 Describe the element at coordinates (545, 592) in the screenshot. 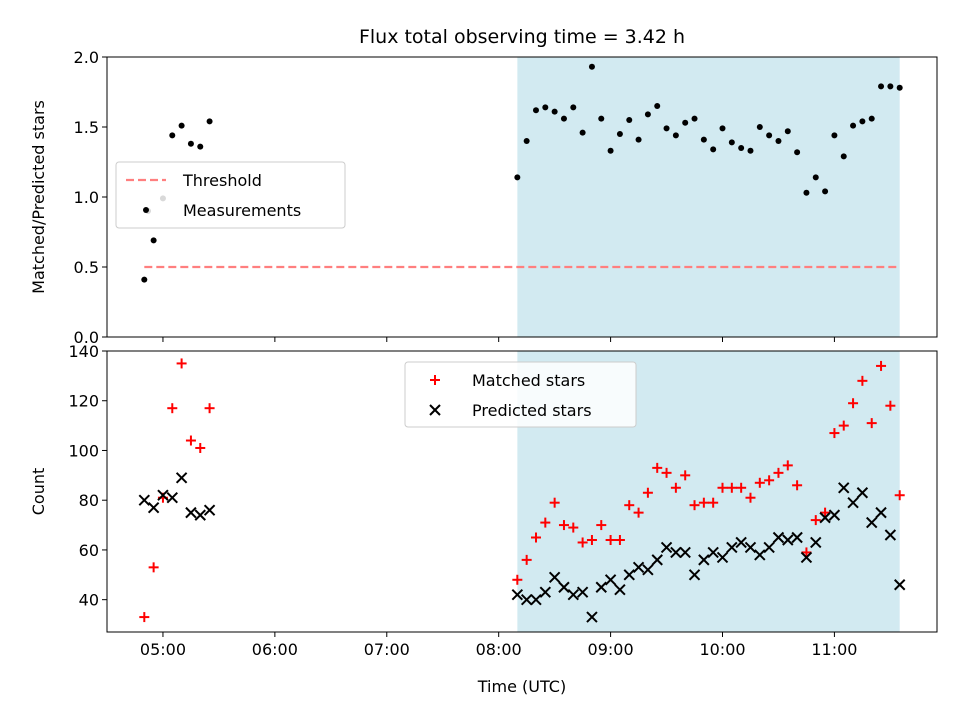

I see `predicted-stars-point-11-b` at that location.